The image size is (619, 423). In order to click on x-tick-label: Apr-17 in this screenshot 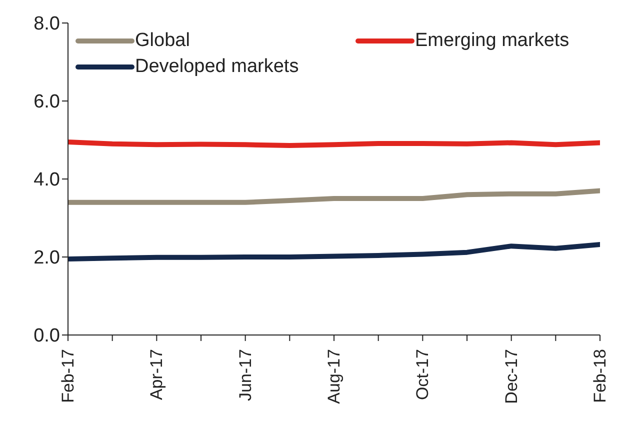, I will do `click(156, 374)`.